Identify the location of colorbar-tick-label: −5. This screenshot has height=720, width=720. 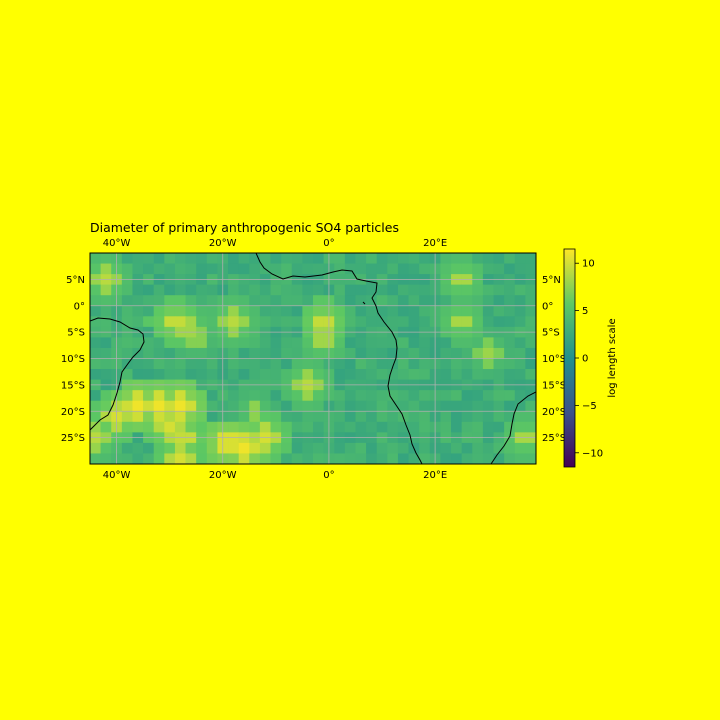
(589, 406).